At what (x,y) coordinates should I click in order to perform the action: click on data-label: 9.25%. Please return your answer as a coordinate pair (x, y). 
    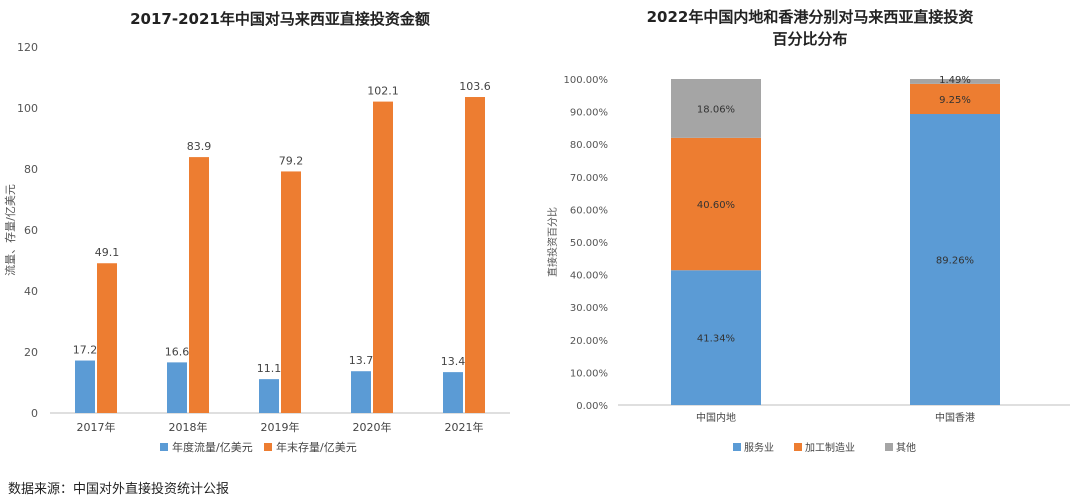
    Looking at the image, I should click on (955, 100).